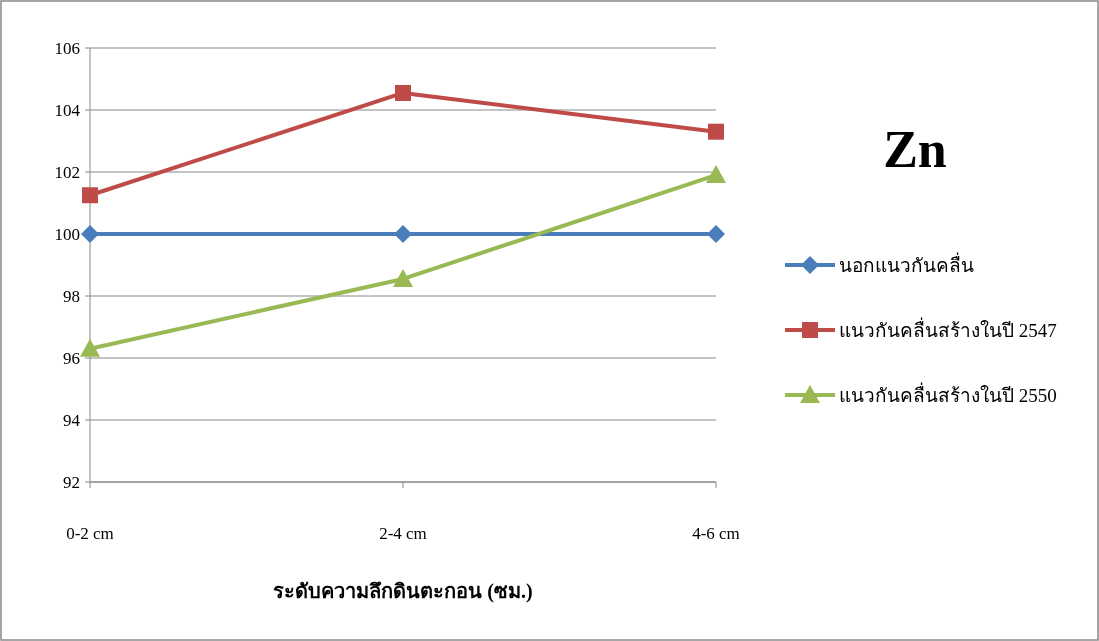 Image resolution: width=1099 pixels, height=641 pixels. What do you see at coordinates (948, 329) in the screenshot?
I see `legend-label: แนวกันคลื่นสร้างในปี 2547` at bounding box center [948, 329].